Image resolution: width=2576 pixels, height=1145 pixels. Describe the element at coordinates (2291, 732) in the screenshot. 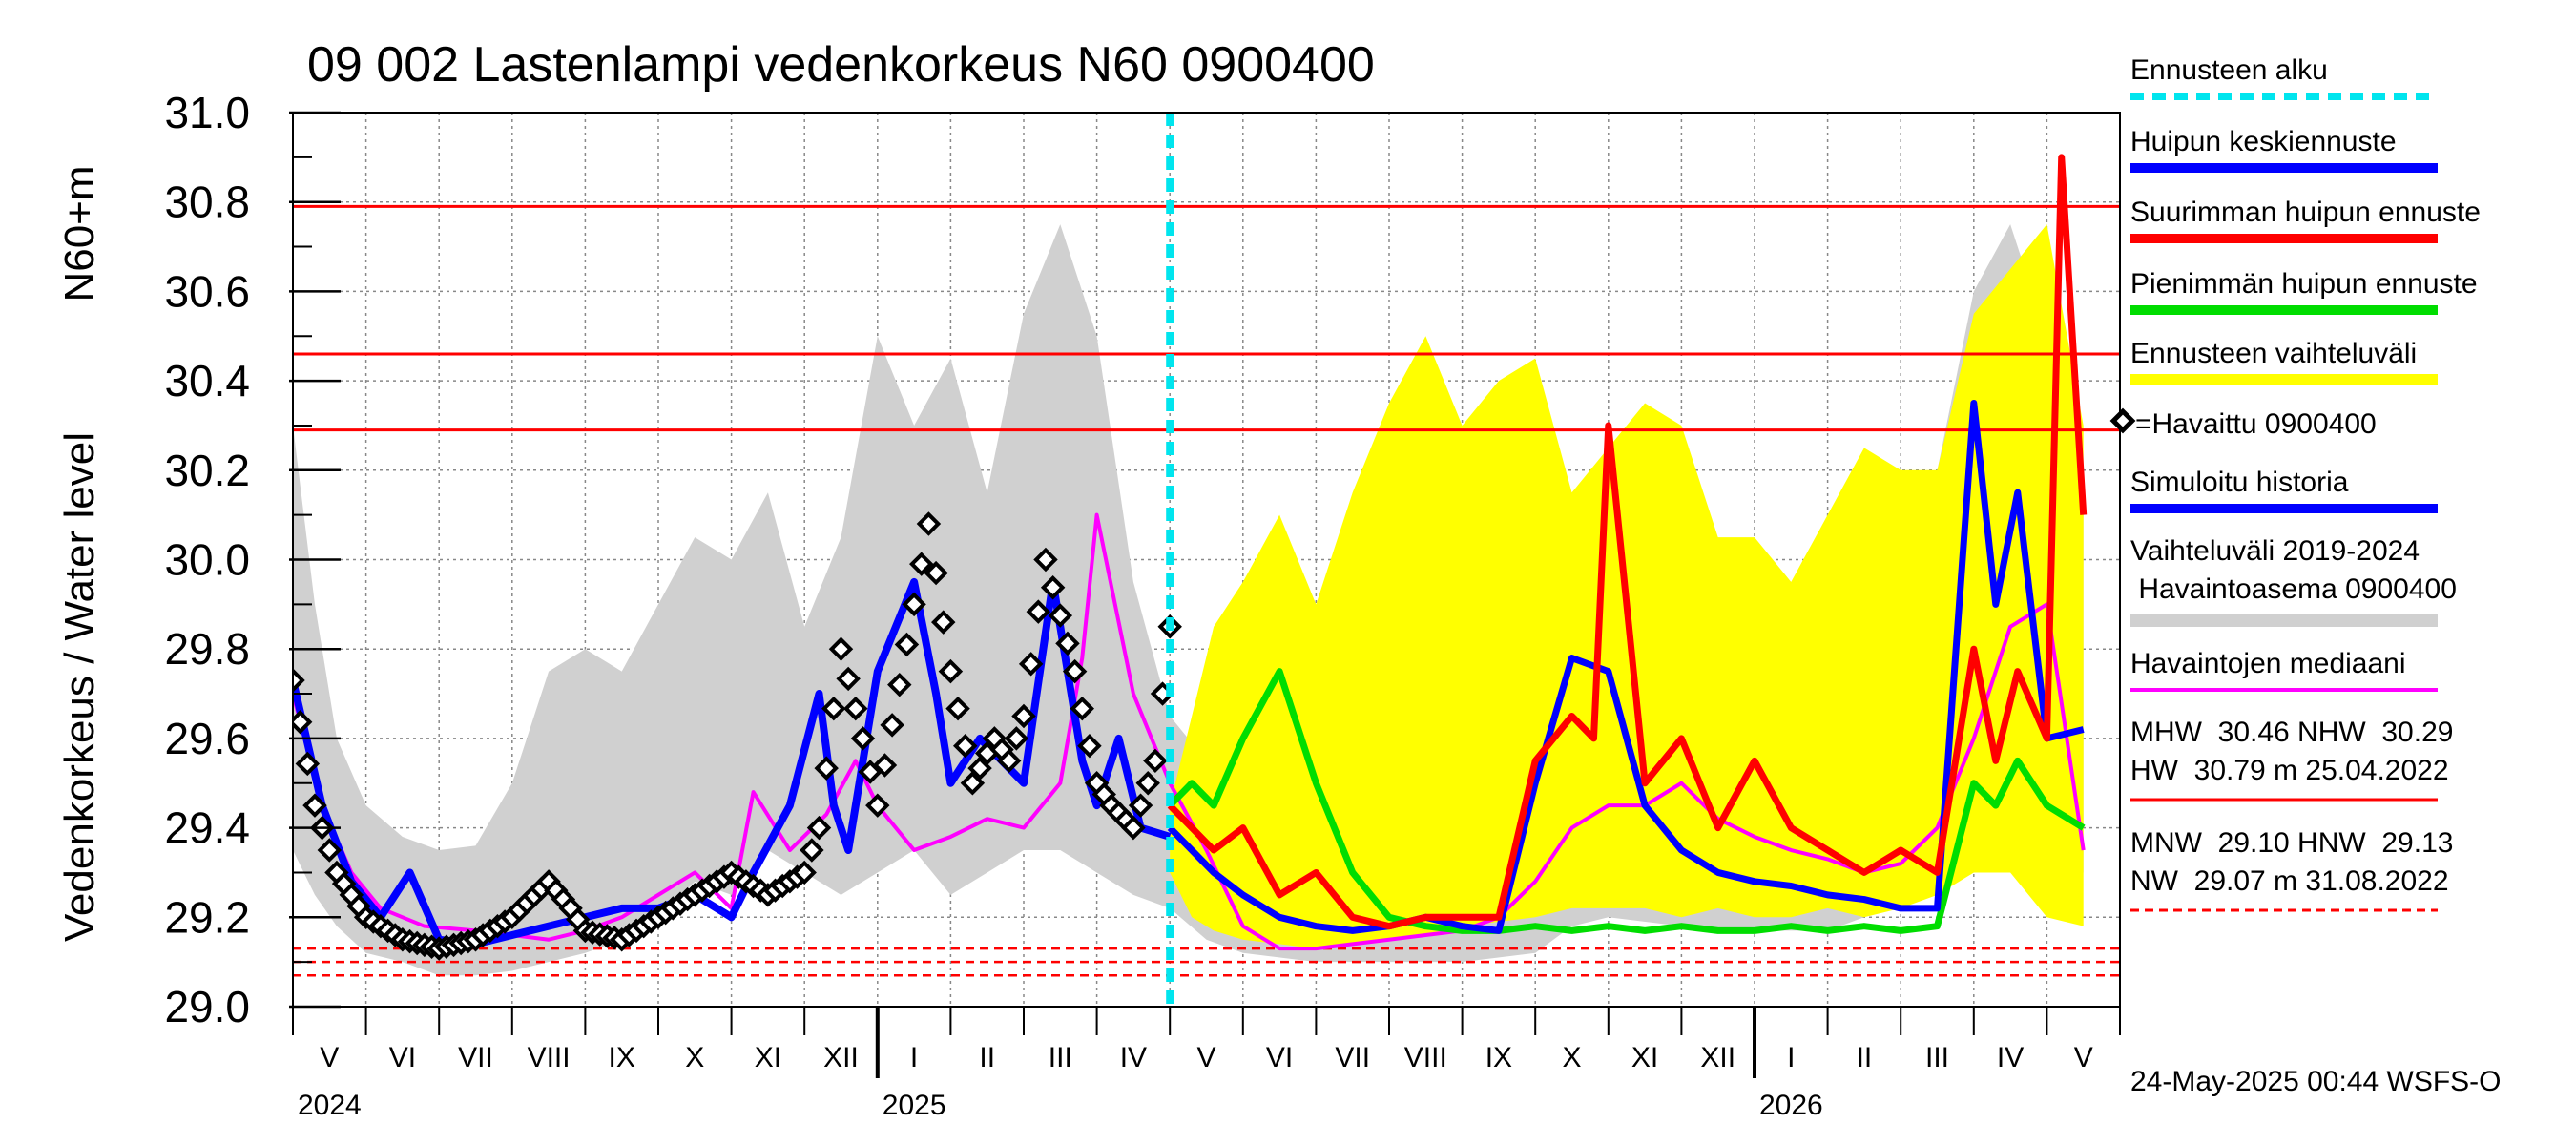

I see `stats-mhw-nhw: MHW 30.46 NHW 30.29` at that location.